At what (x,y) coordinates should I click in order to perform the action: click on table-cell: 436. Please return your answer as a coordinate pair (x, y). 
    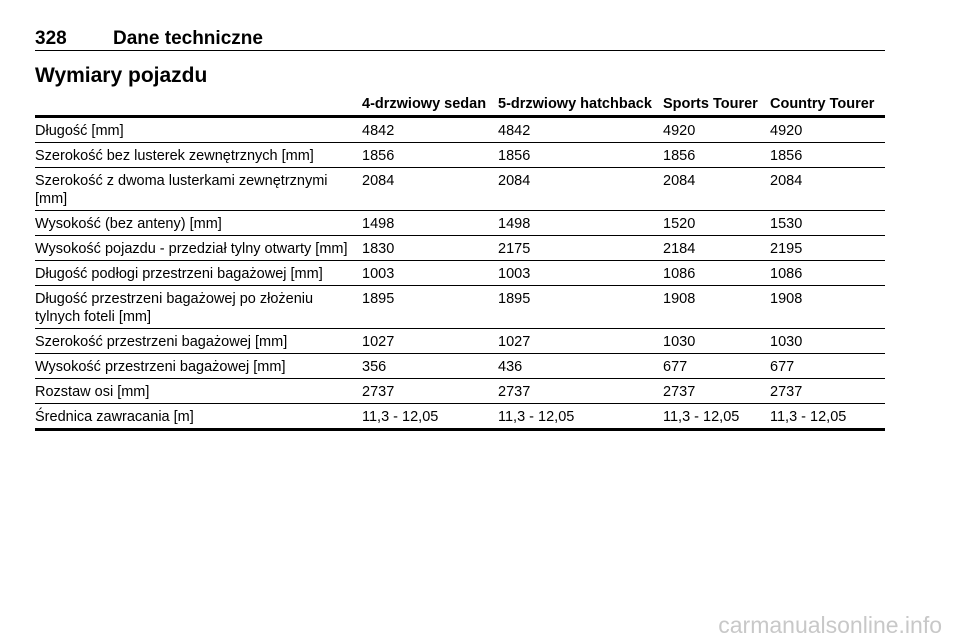
    Looking at the image, I should click on (580, 366).